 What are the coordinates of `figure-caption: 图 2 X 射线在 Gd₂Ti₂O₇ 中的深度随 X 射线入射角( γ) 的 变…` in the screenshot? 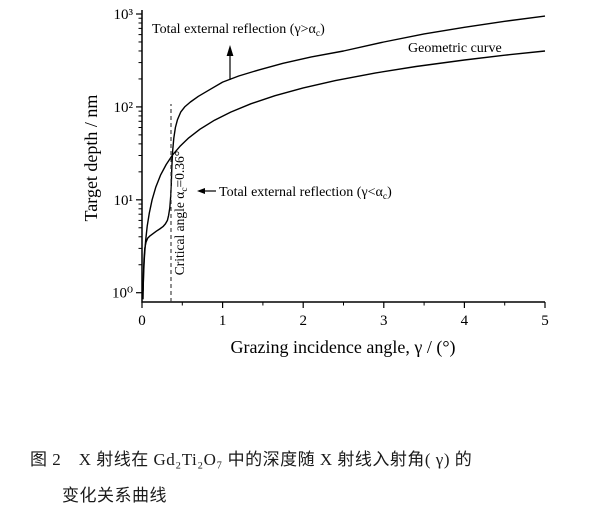 It's located at (304, 475).